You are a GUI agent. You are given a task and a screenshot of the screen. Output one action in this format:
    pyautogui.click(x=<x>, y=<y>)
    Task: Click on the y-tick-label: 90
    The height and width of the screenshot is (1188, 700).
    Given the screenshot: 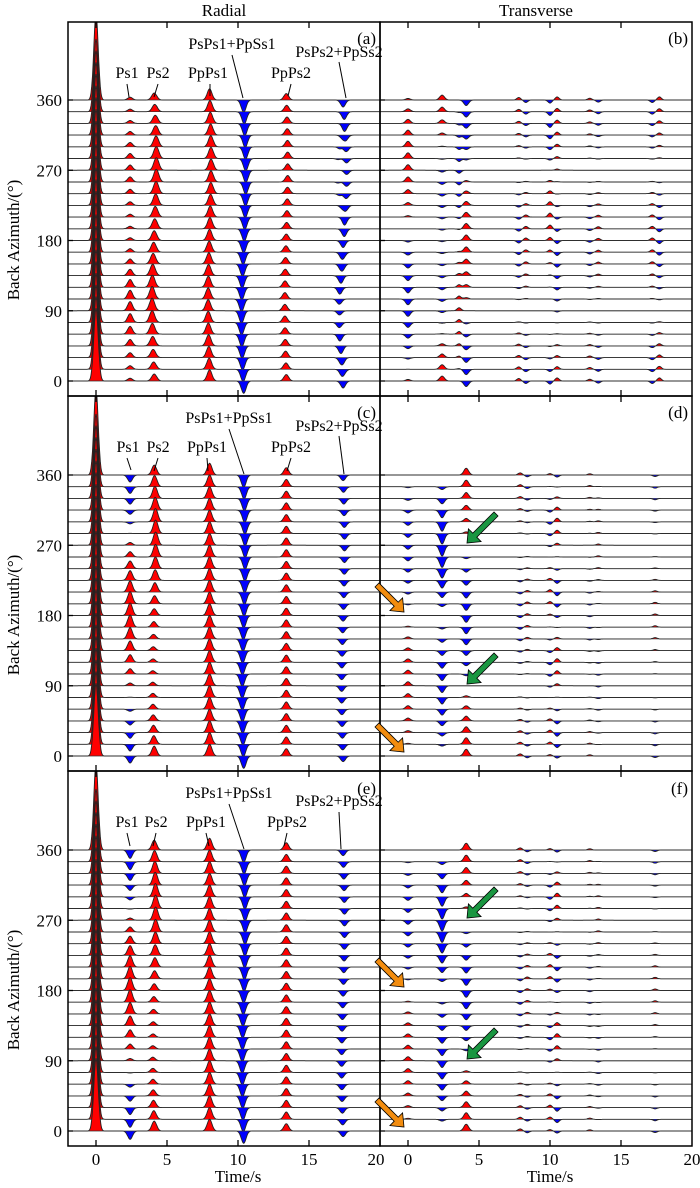 What is the action you would take?
    pyautogui.click(x=53, y=311)
    